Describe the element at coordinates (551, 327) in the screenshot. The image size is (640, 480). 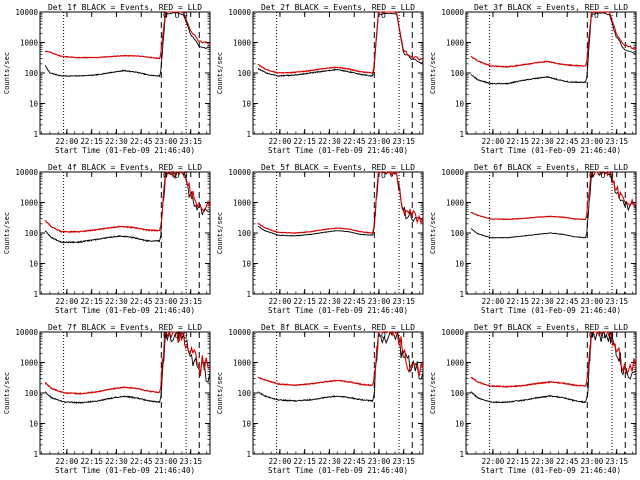
I see `panel-title: Det 9f BLACK = Events, RED = LLD` at that location.